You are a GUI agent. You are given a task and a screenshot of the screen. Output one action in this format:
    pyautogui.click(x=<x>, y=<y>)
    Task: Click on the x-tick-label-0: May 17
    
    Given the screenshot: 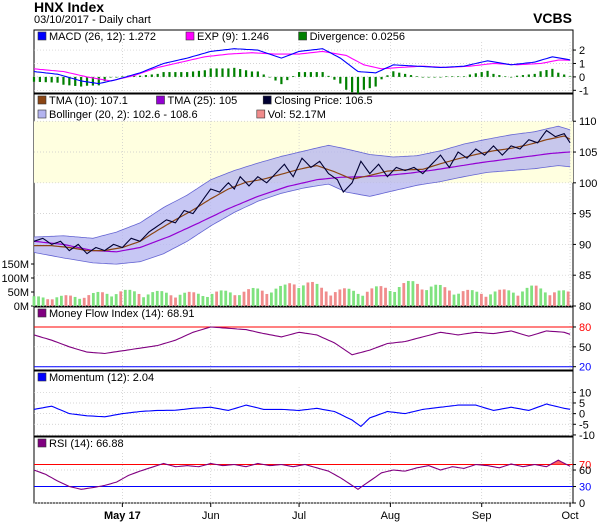 What is the action you would take?
    pyautogui.click(x=122, y=516)
    